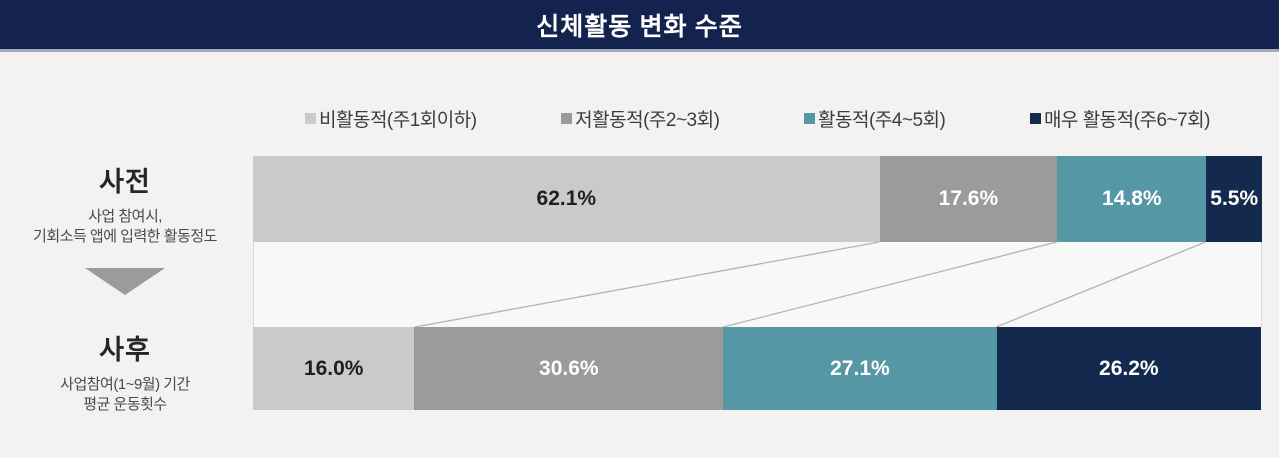  I want to click on legend-item-2: 활동적(주4~5회), so click(875, 118).